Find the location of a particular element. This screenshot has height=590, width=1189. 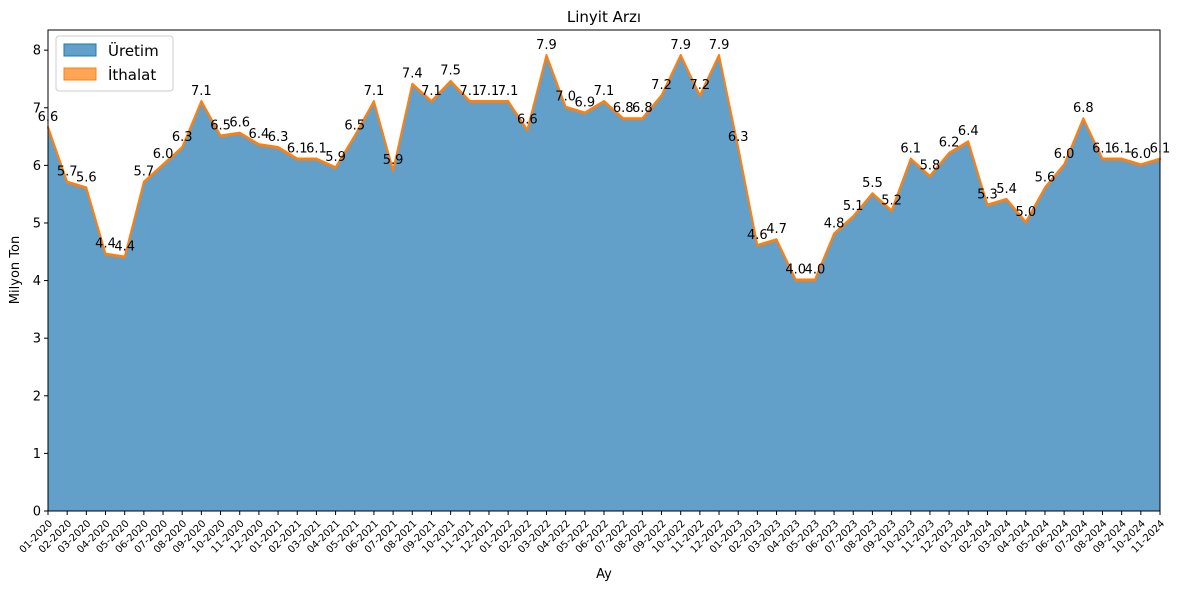

y-tick-label: 1 is located at coordinates (37, 454).